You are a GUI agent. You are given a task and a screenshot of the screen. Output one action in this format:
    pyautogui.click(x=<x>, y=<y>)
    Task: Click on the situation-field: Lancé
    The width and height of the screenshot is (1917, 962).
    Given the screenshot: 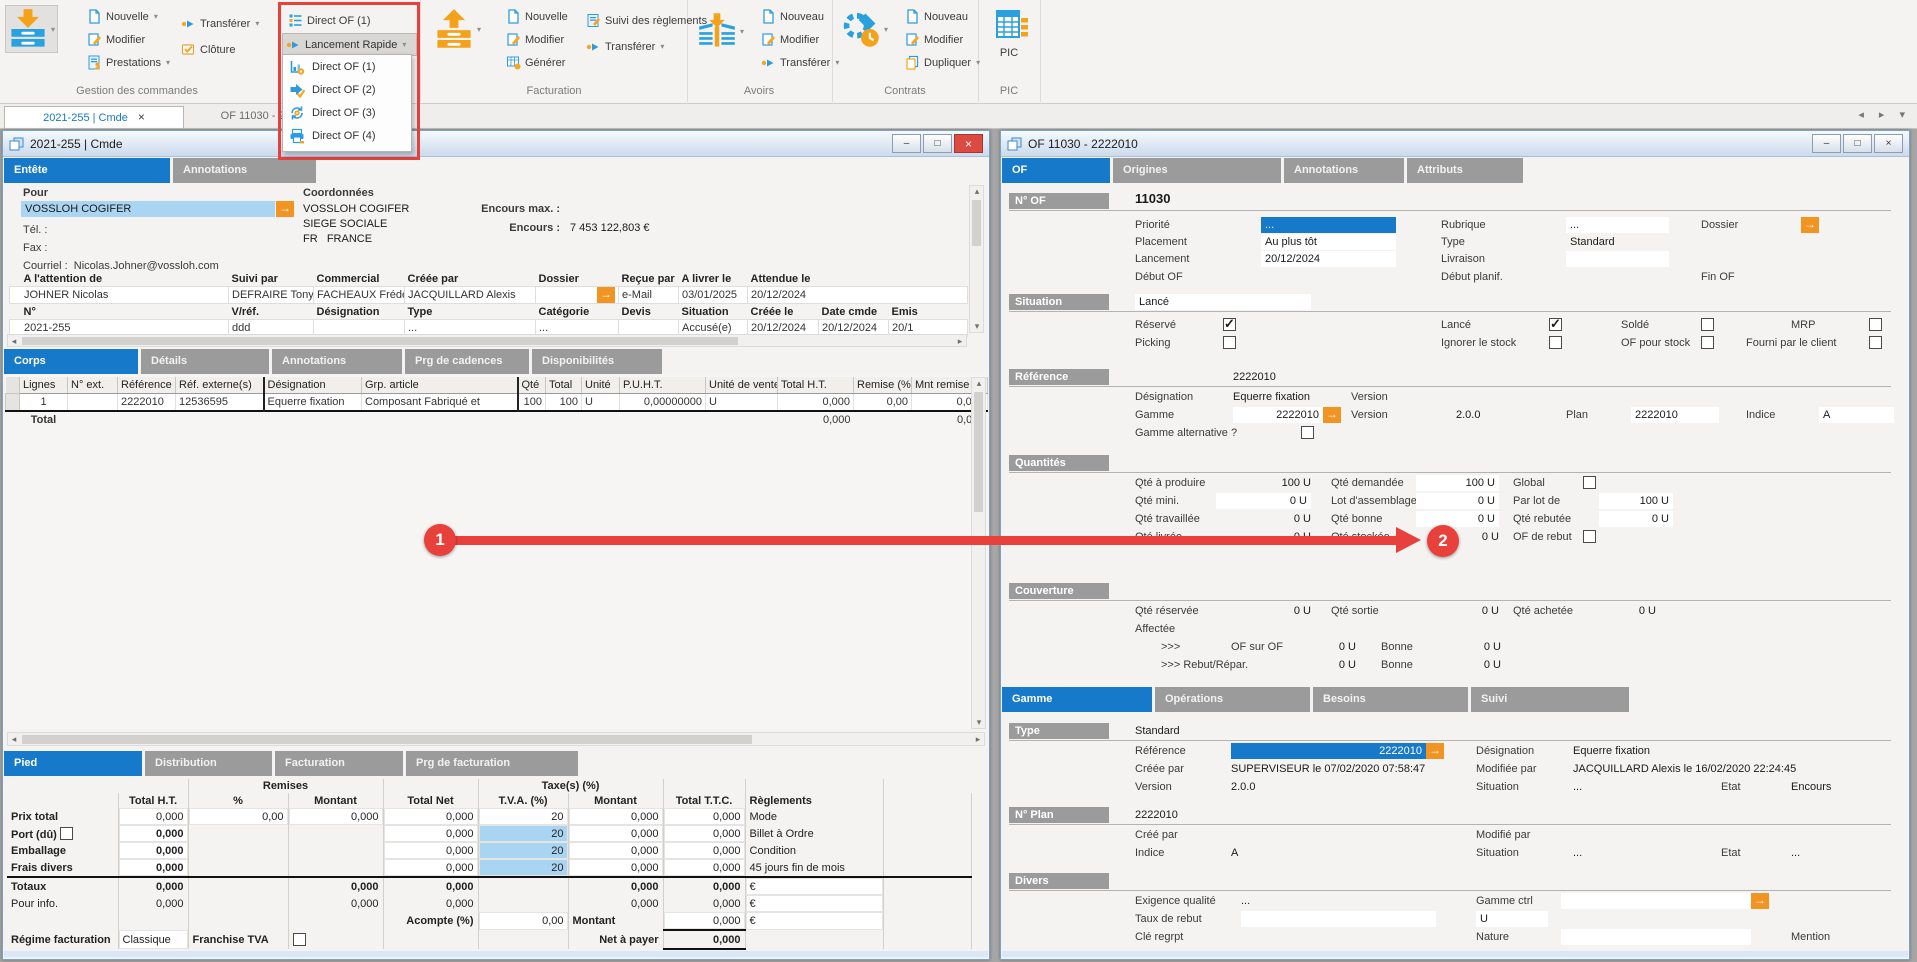 What is the action you would take?
    pyautogui.click(x=1223, y=302)
    